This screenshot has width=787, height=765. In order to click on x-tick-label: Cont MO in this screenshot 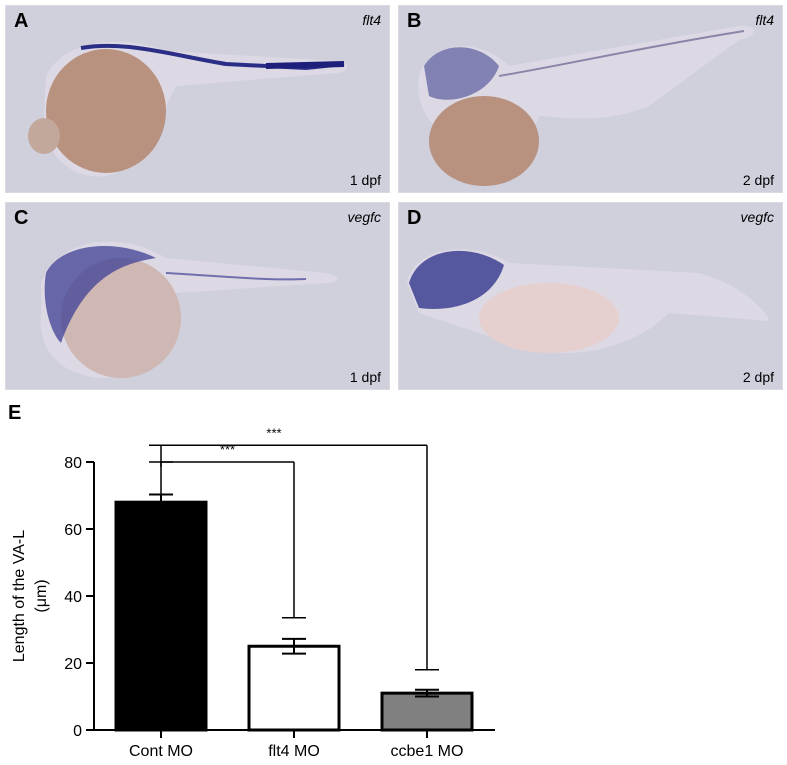, I will do `click(161, 751)`.